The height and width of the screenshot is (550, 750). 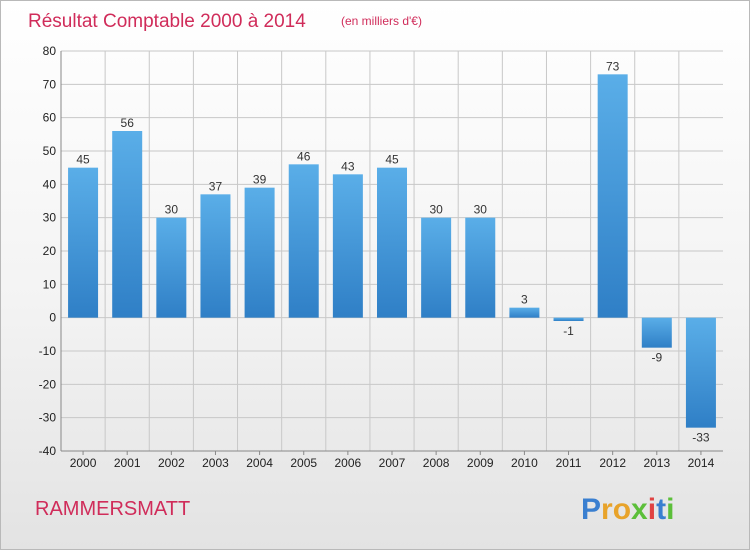 I want to click on data-label-2009: 30, so click(x=481, y=210).